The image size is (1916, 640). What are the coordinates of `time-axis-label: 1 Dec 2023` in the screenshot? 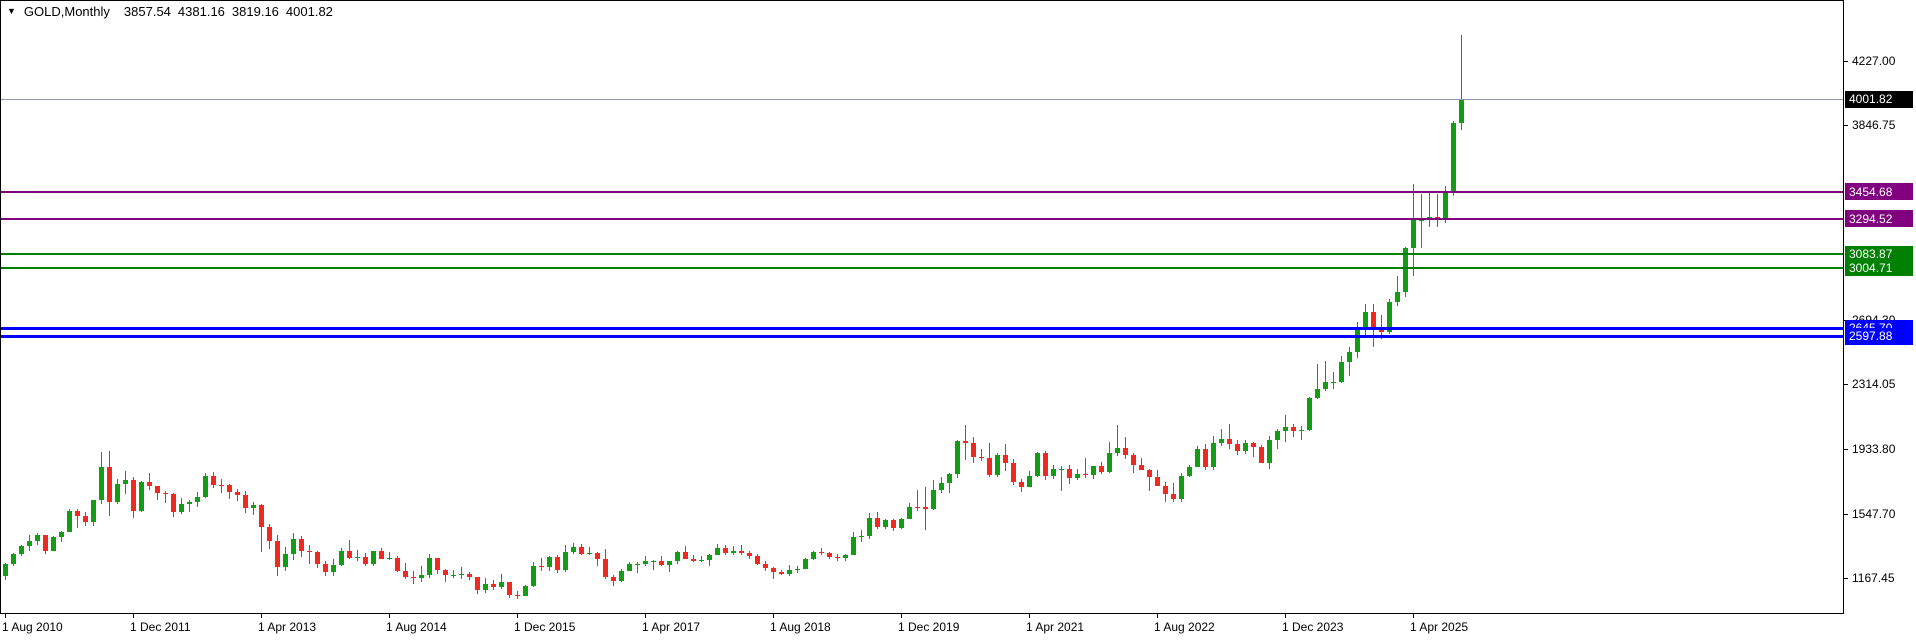 It's located at (1313, 627).